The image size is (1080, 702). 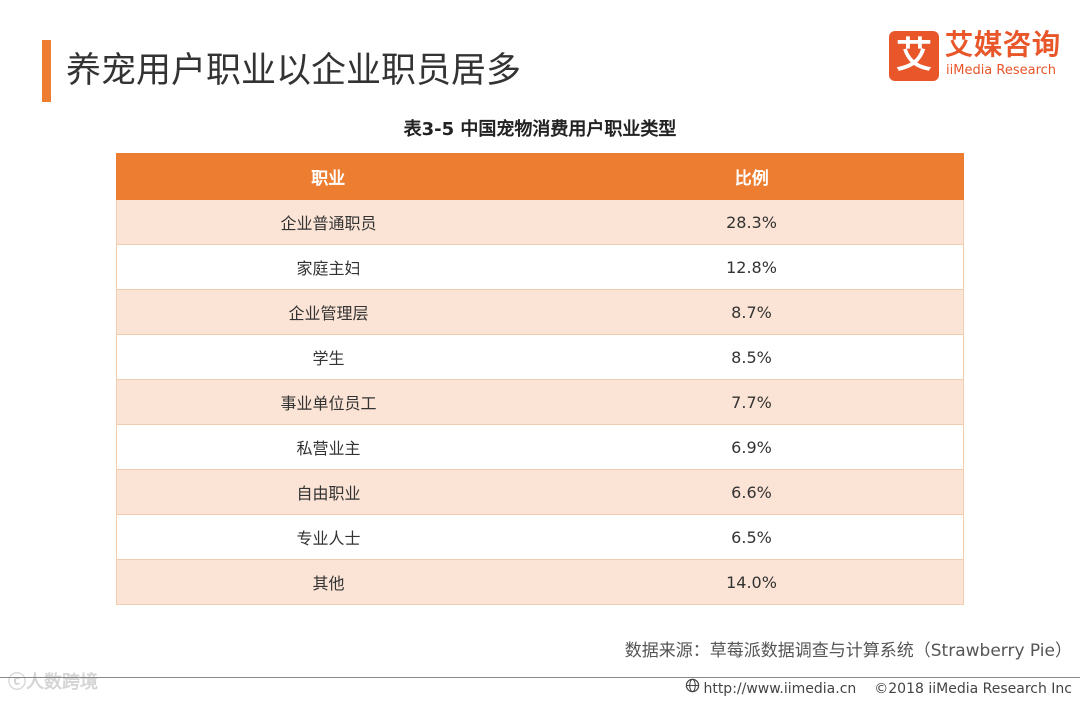 What do you see at coordinates (62, 682) in the screenshot?
I see `watermark-text: 人数跨境` at bounding box center [62, 682].